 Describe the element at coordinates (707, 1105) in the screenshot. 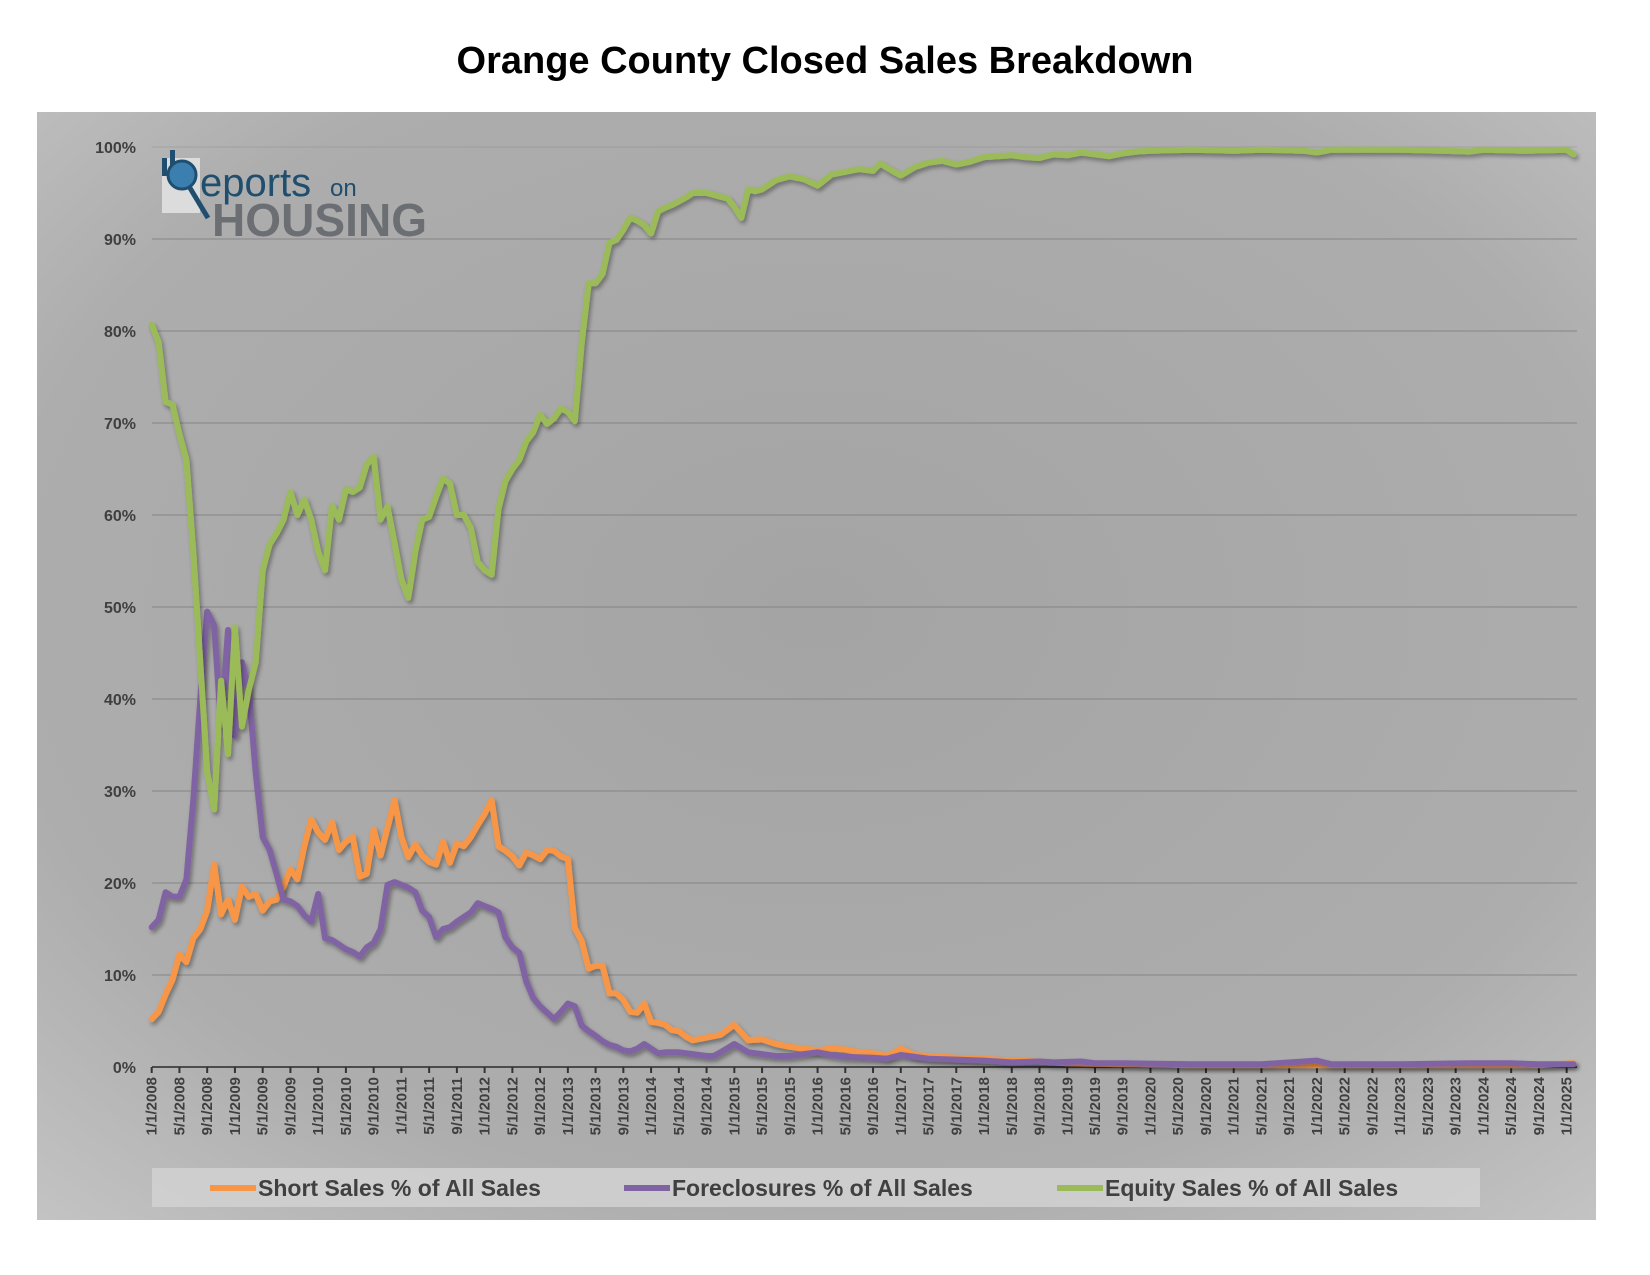

I see `x-tick-label: 9/1/2014` at that location.